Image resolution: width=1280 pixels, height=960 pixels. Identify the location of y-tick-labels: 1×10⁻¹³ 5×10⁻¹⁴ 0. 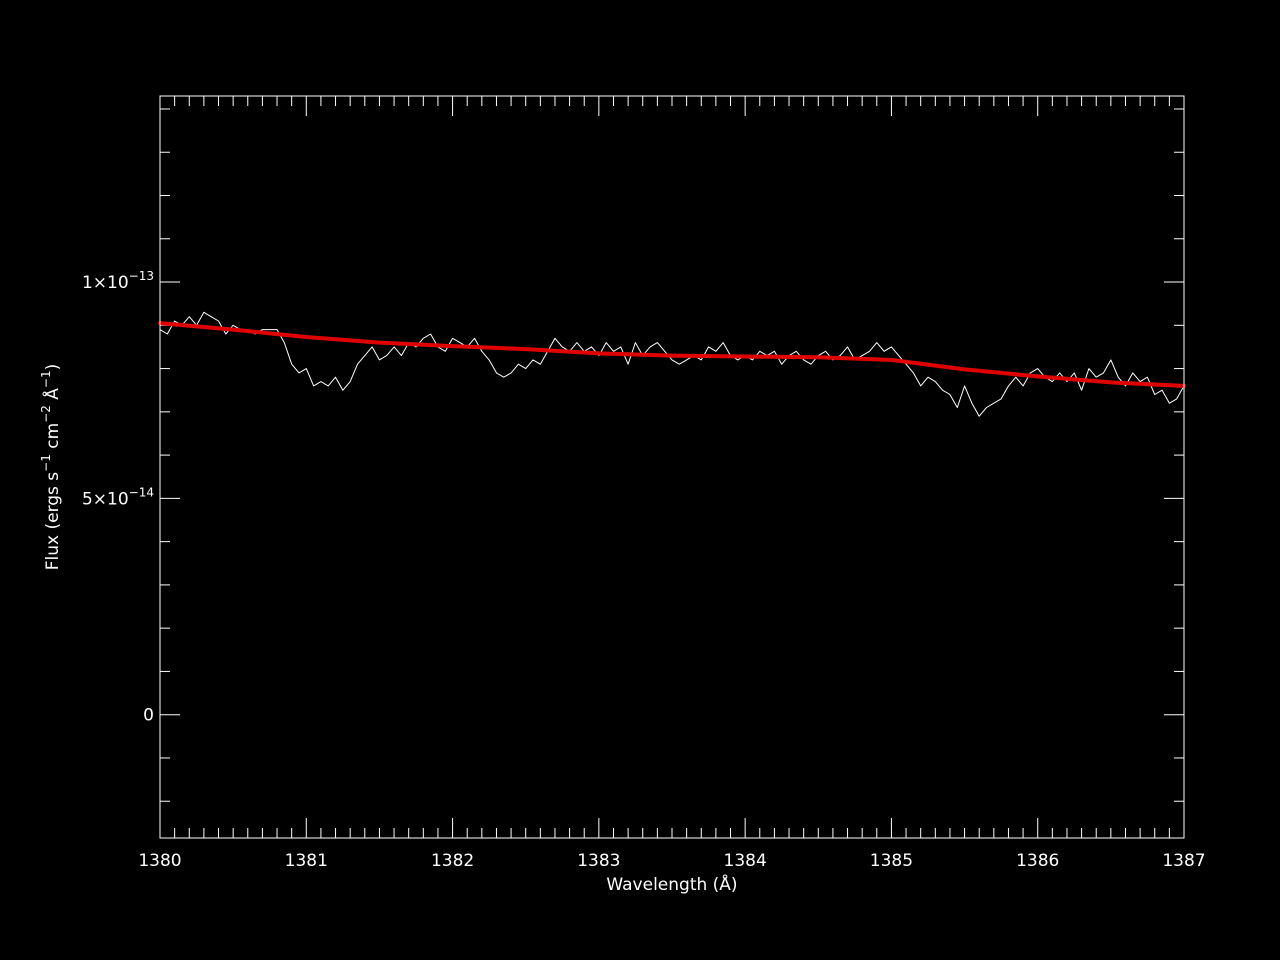
(118, 497).